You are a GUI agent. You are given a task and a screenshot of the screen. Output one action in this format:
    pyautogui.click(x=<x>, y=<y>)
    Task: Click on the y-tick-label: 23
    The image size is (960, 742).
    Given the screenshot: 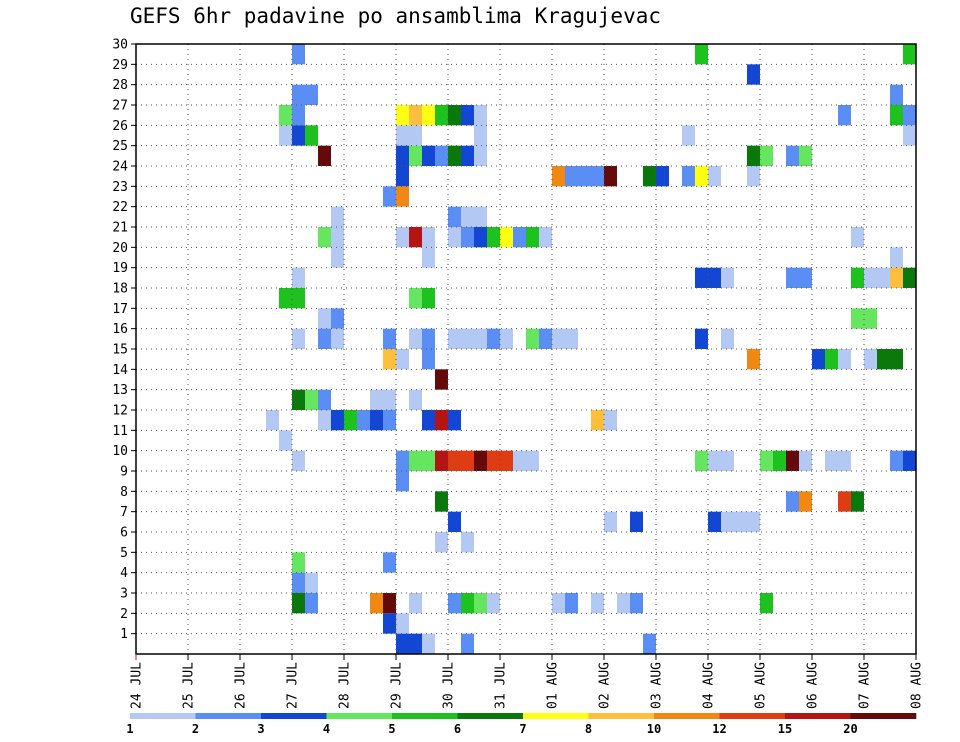 What is the action you would take?
    pyautogui.click(x=120, y=187)
    